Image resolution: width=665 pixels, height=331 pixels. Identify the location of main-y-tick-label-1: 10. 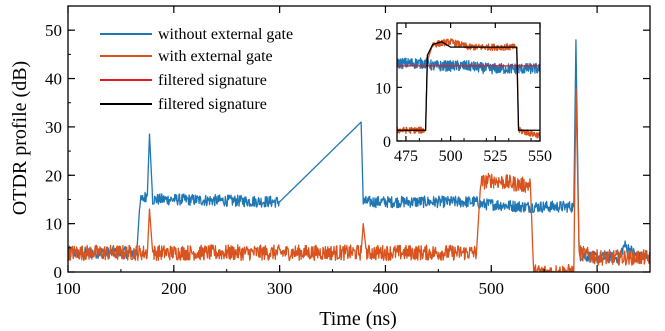
(53, 224).